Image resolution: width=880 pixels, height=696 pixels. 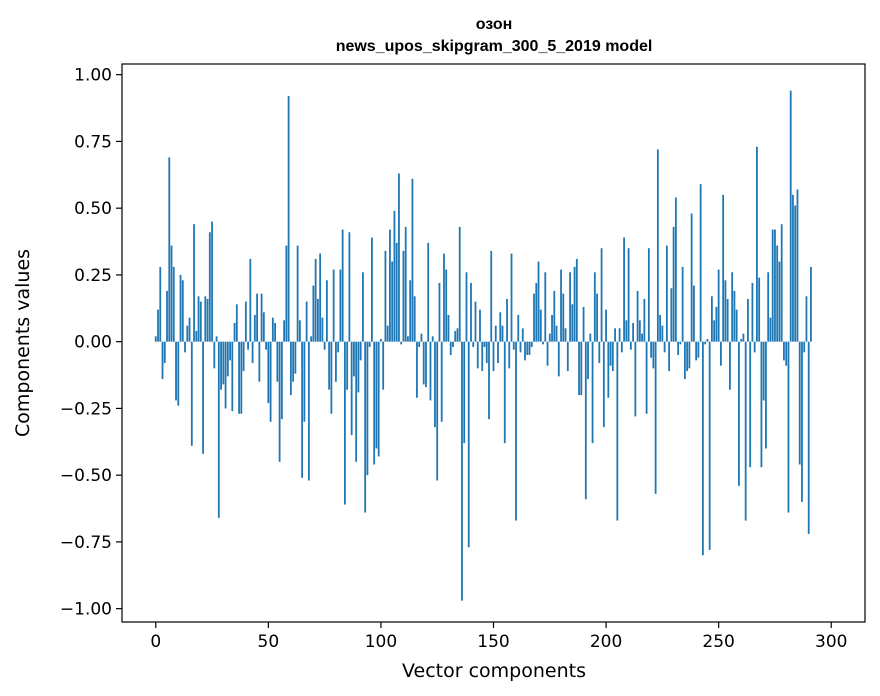 What do you see at coordinates (93, 76) in the screenshot?
I see `y-tick-label: 1.00` at bounding box center [93, 76].